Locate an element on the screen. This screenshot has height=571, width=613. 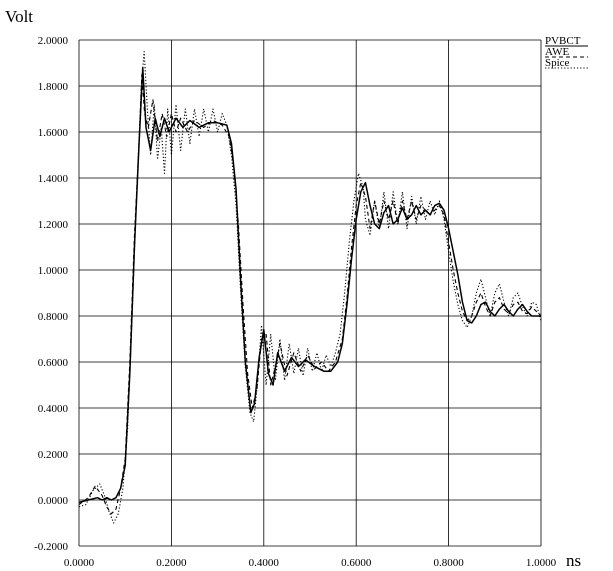
x-tick-label: 0.0000 is located at coordinates (79, 563).